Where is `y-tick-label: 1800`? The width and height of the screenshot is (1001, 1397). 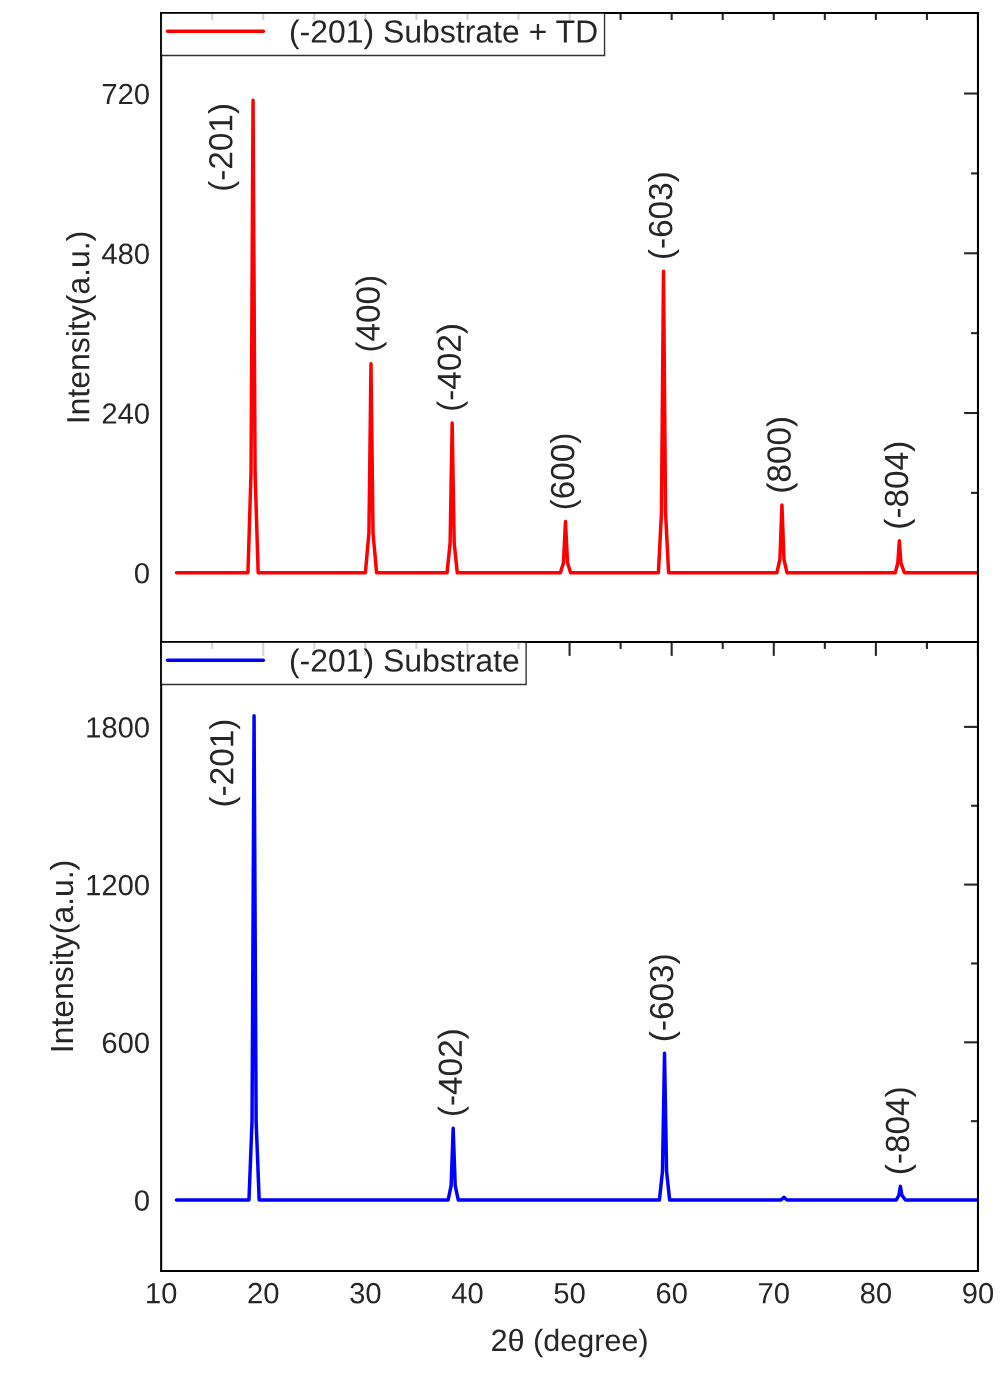 y-tick-label: 1800 is located at coordinates (118, 727).